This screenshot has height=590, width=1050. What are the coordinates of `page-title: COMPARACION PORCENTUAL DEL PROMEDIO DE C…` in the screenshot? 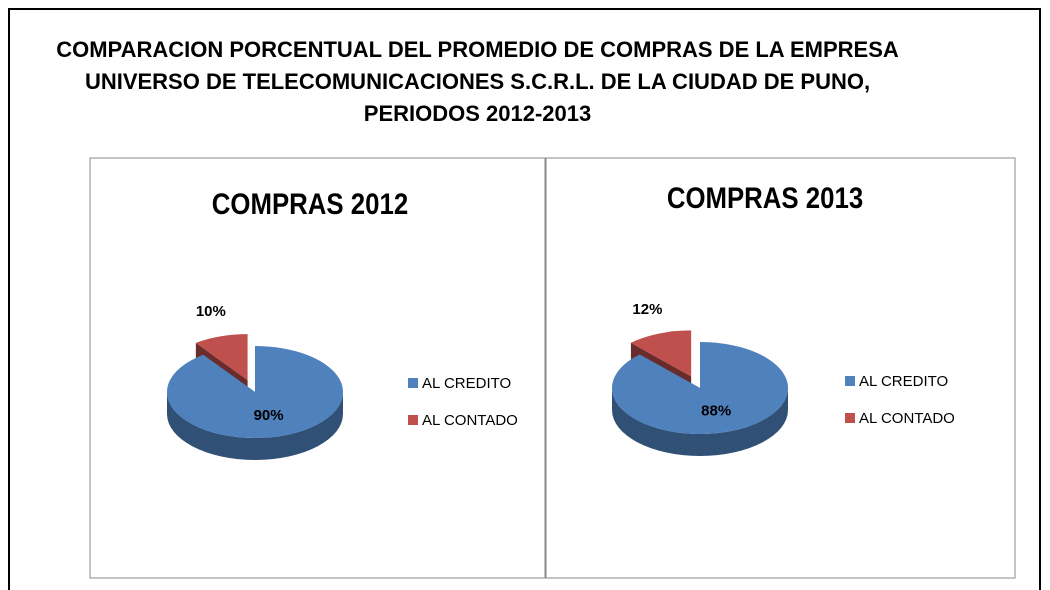 It's located at (477, 81).